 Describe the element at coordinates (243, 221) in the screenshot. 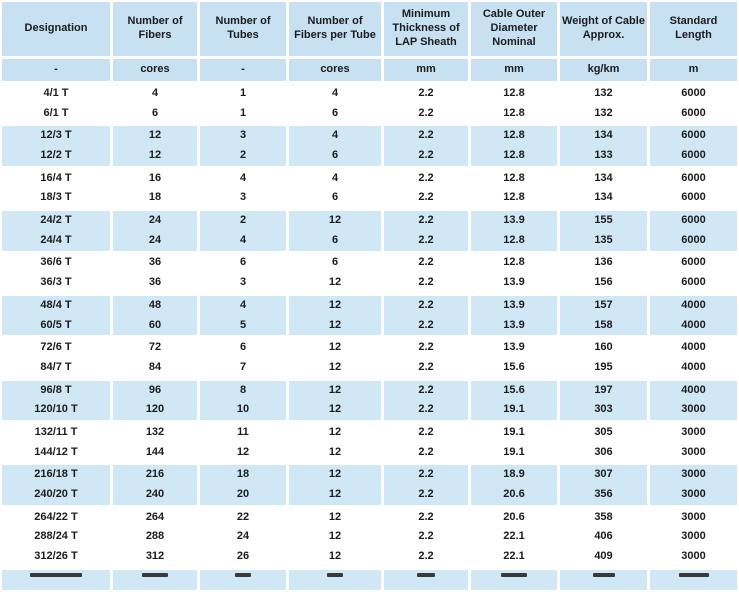

I see `table-cell: 2` at that location.